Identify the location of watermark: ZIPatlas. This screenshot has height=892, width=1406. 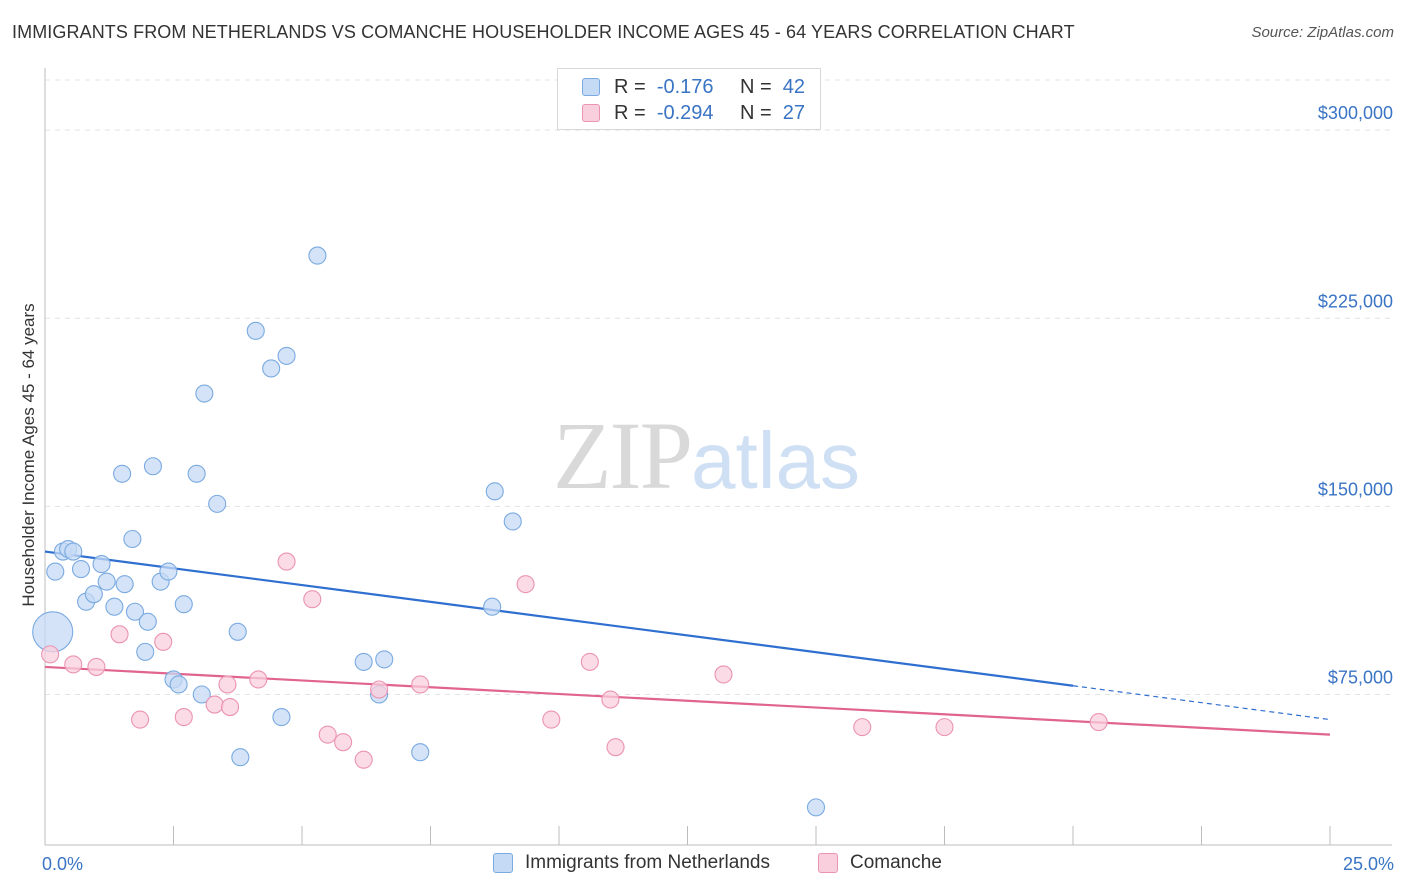
(706, 455).